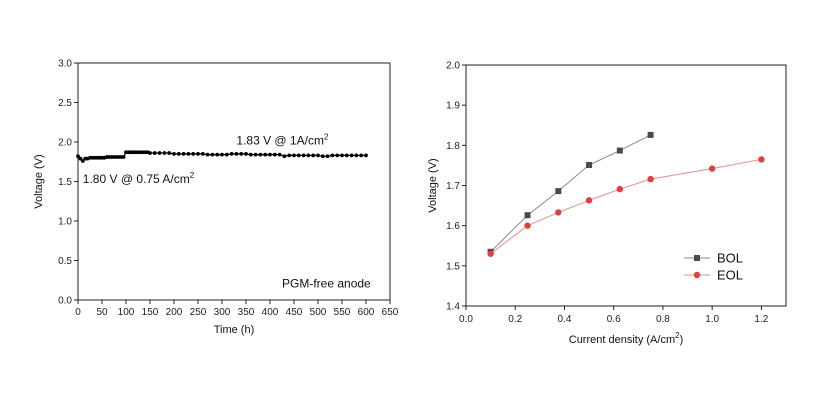  I want to click on x-axis-title-end: ), so click(682, 340).